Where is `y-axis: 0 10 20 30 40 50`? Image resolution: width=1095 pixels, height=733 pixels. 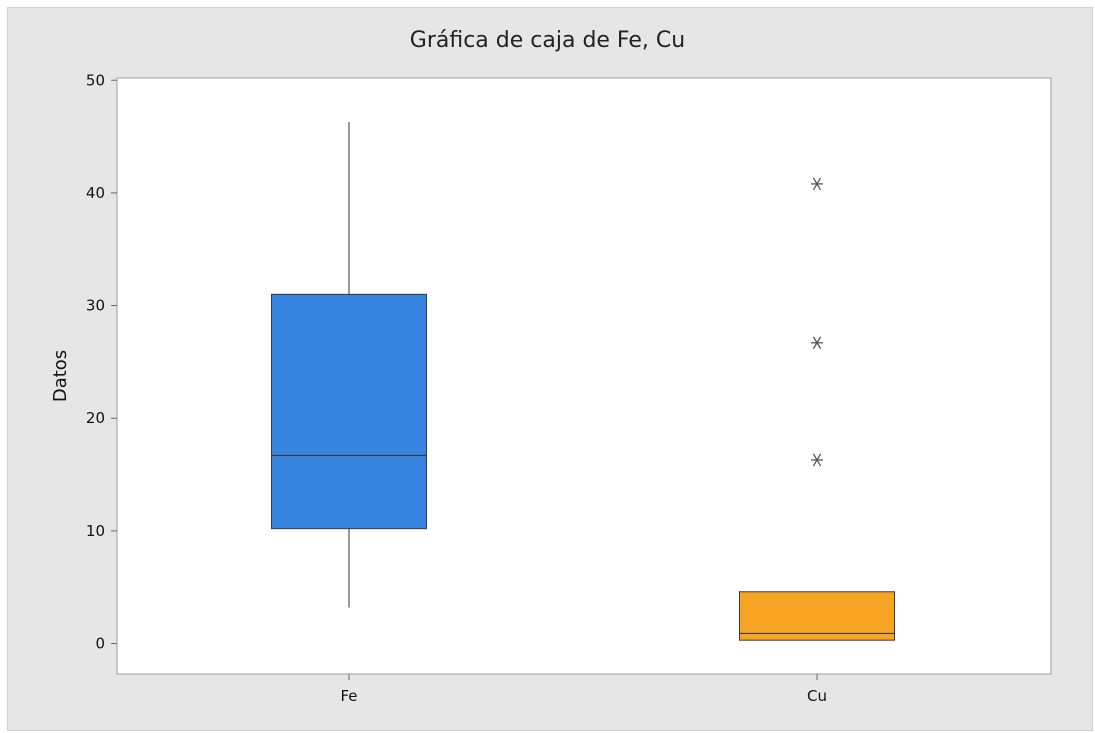 y-axis: 0 10 20 30 40 50 is located at coordinates (101, 362).